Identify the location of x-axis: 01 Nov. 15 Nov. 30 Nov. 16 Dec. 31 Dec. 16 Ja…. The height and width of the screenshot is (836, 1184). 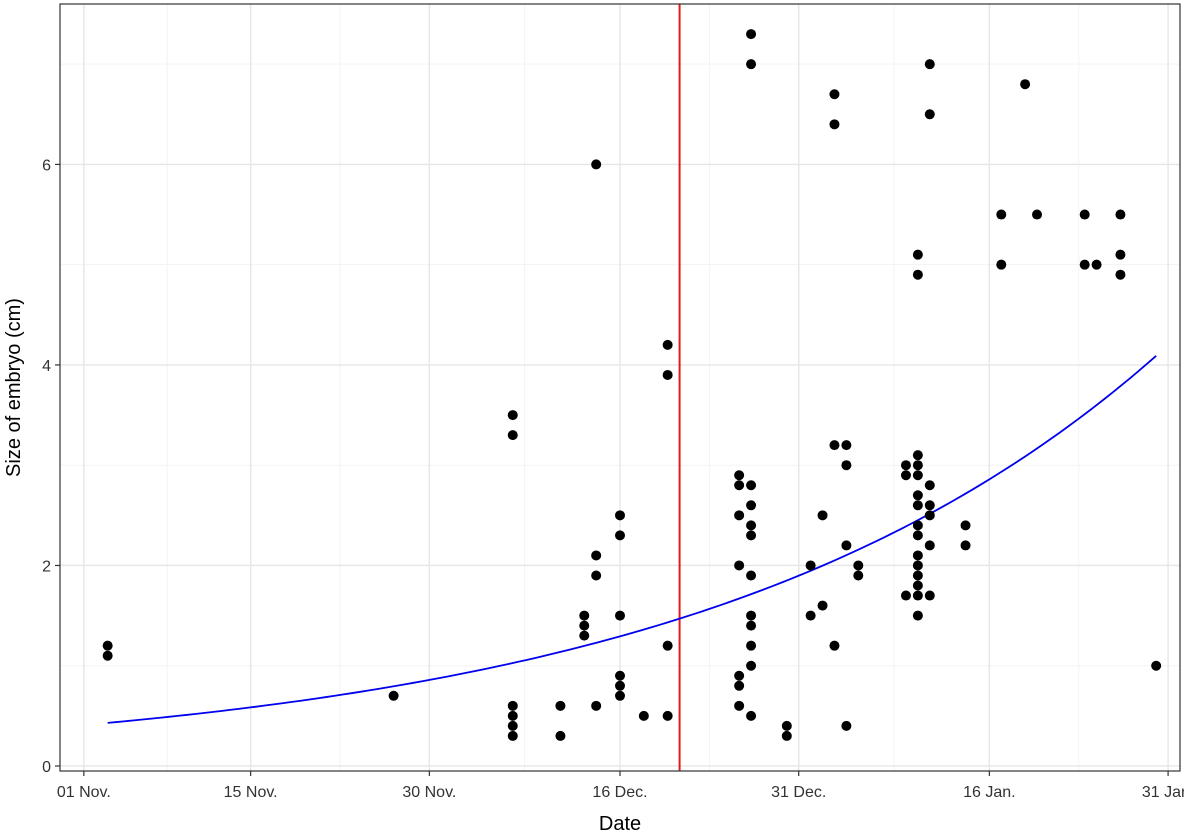
(620, 786).